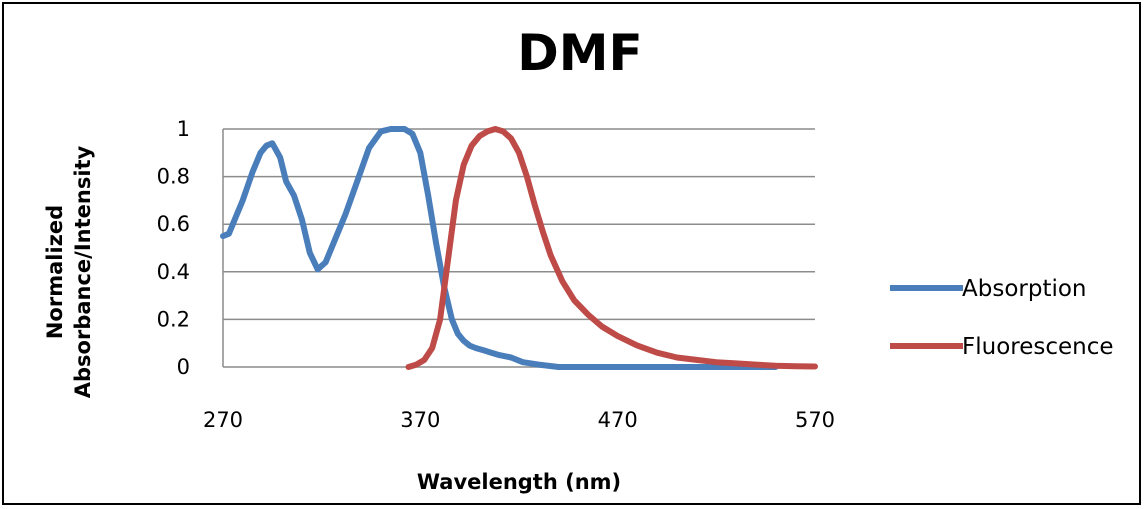  Describe the element at coordinates (173, 224) in the screenshot. I see `y-tick-label: 0.6` at that location.